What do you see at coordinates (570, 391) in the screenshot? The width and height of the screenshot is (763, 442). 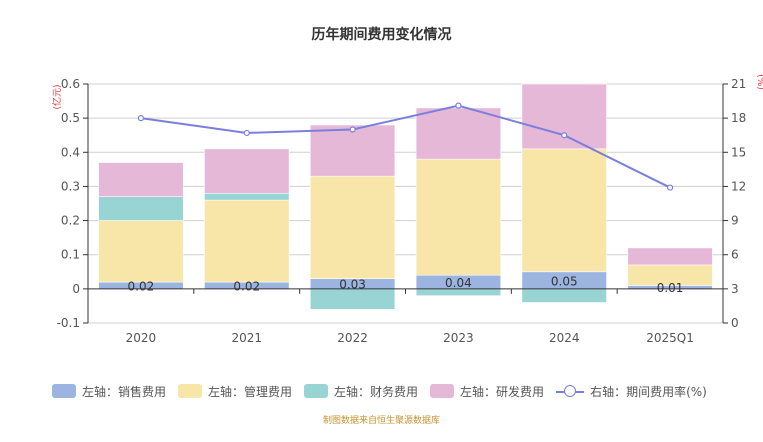 I see `legend-line-circle-icon` at bounding box center [570, 391].